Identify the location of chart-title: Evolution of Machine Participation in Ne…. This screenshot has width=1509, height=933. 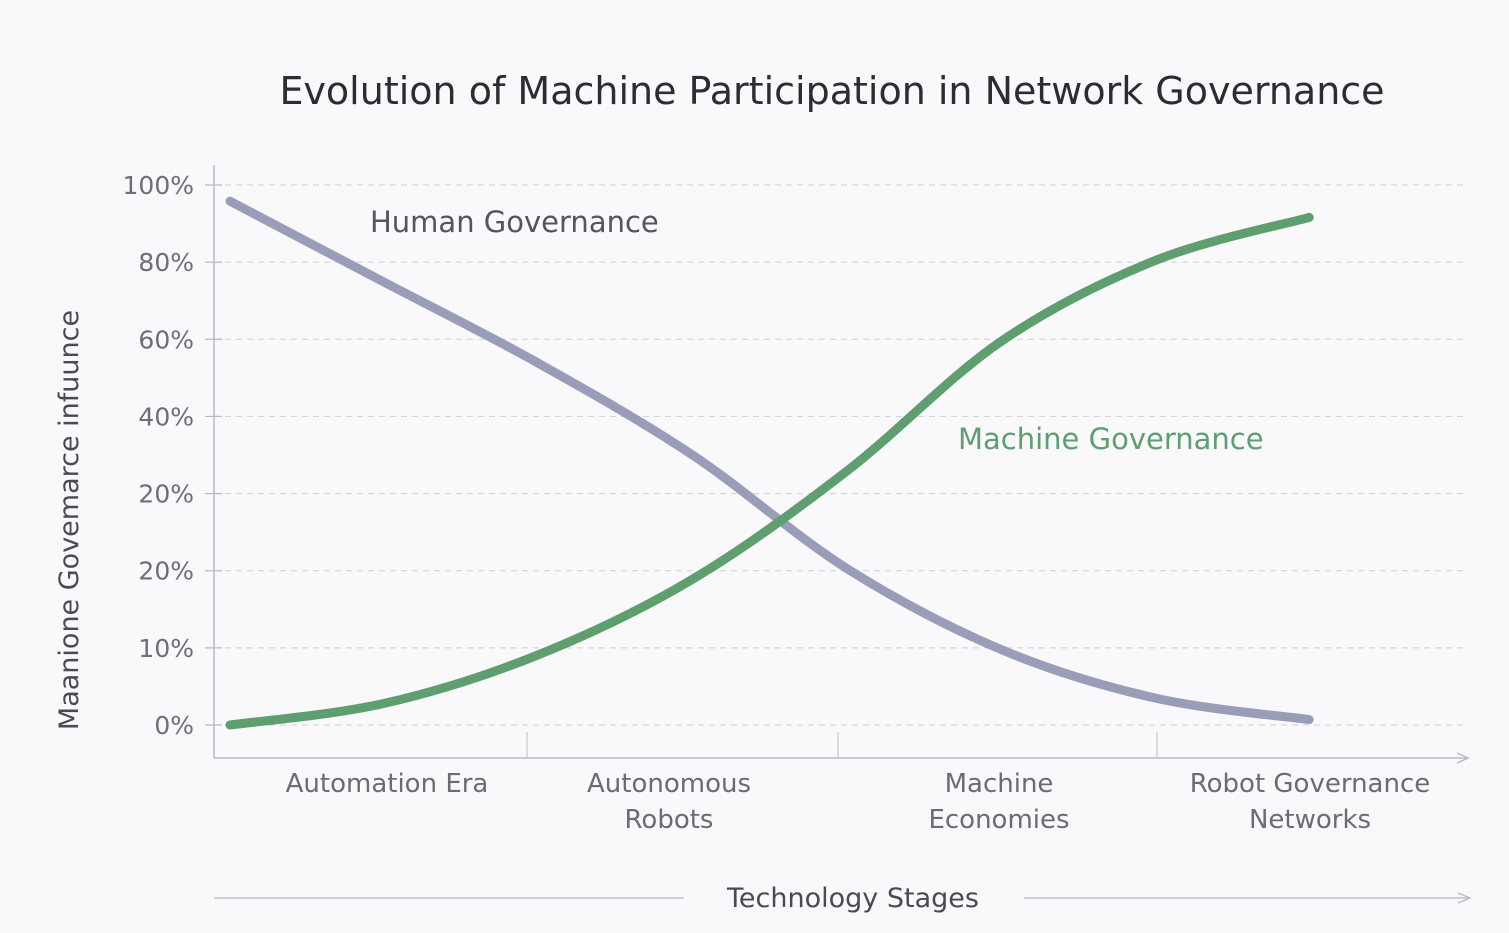
(831, 91).